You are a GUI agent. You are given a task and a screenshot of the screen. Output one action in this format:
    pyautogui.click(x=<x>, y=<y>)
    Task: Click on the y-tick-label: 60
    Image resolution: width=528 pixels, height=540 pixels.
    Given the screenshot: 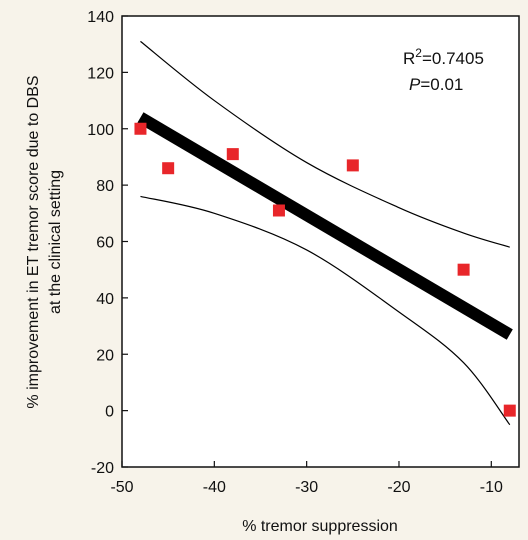 What is the action you would take?
    pyautogui.click(x=105, y=243)
    